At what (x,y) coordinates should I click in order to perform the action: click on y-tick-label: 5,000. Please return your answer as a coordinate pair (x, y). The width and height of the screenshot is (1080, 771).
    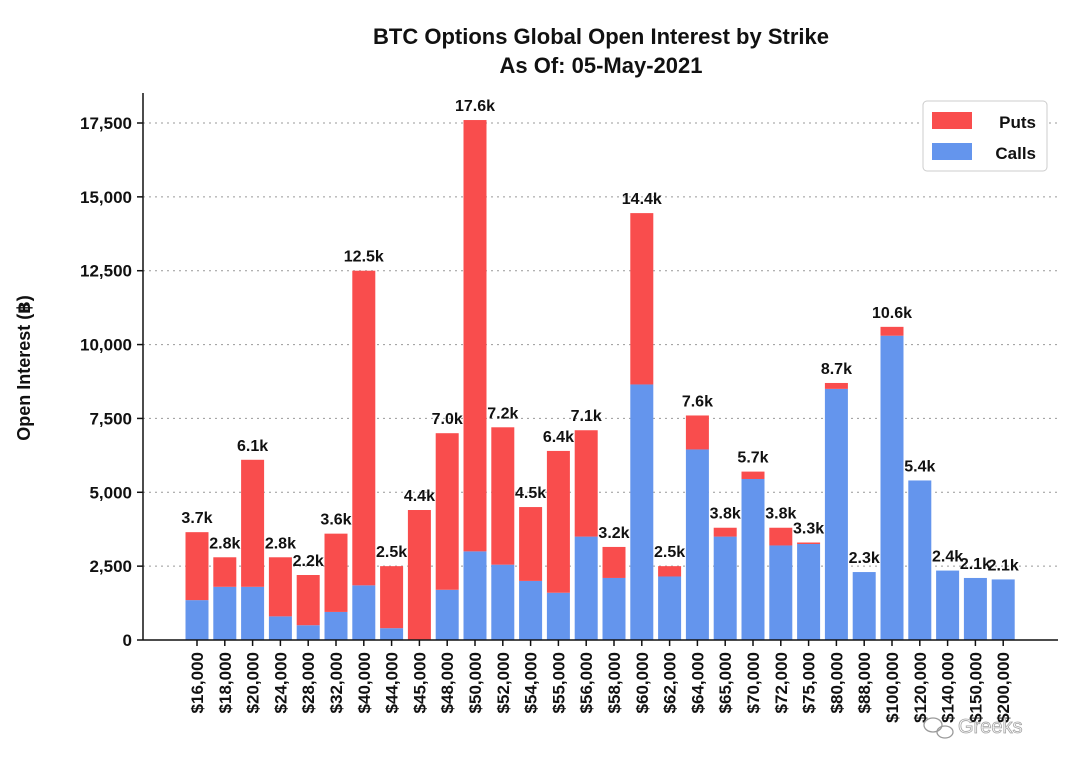
    Looking at the image, I should click on (110, 492).